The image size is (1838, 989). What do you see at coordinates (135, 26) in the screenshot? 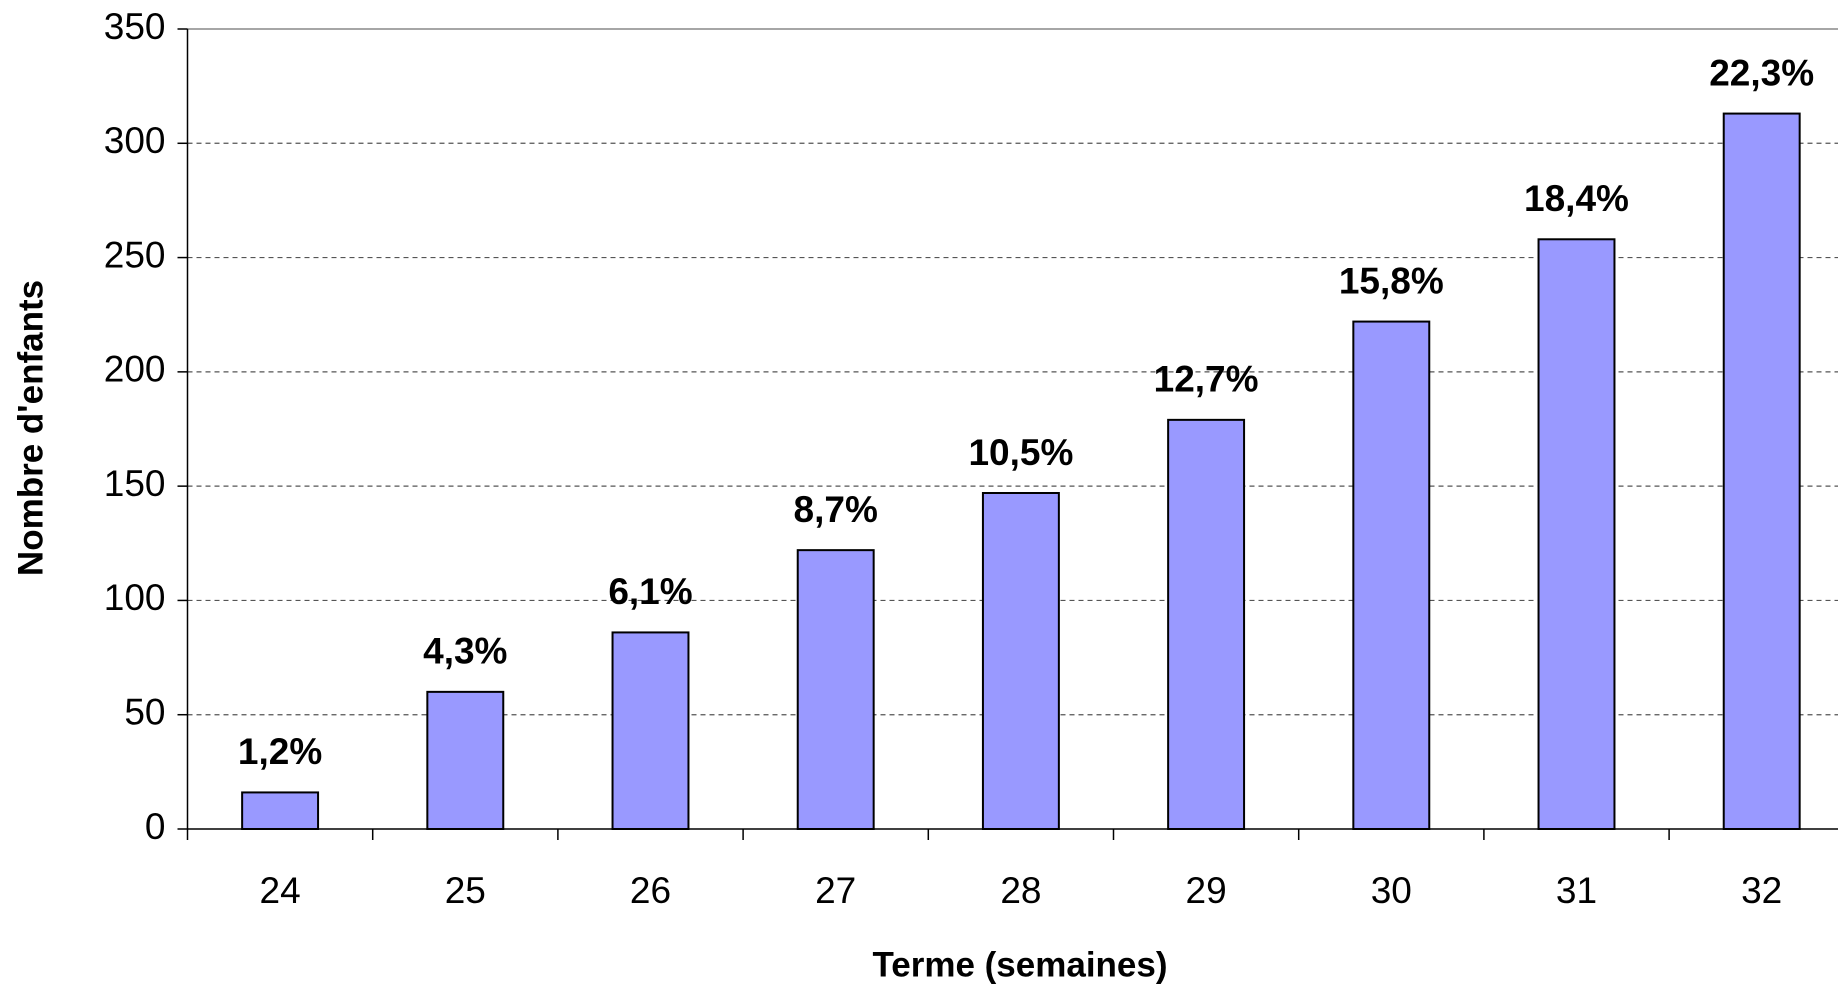
I see `y-tick-label: 350` at bounding box center [135, 26].